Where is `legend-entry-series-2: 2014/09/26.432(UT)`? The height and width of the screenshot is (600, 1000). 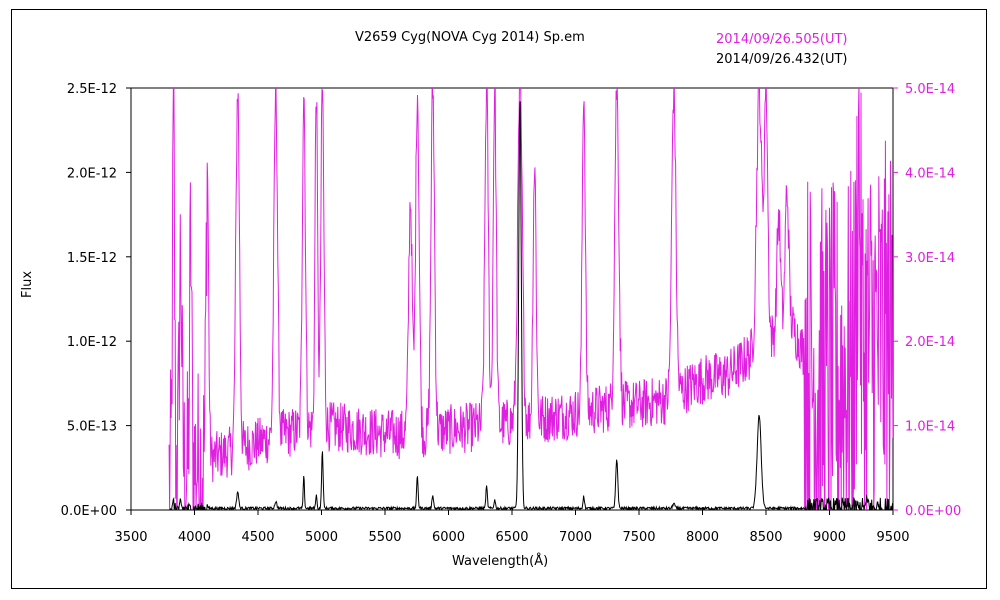 legend-entry-series-2: 2014/09/26.432(UT) is located at coordinates (782, 59).